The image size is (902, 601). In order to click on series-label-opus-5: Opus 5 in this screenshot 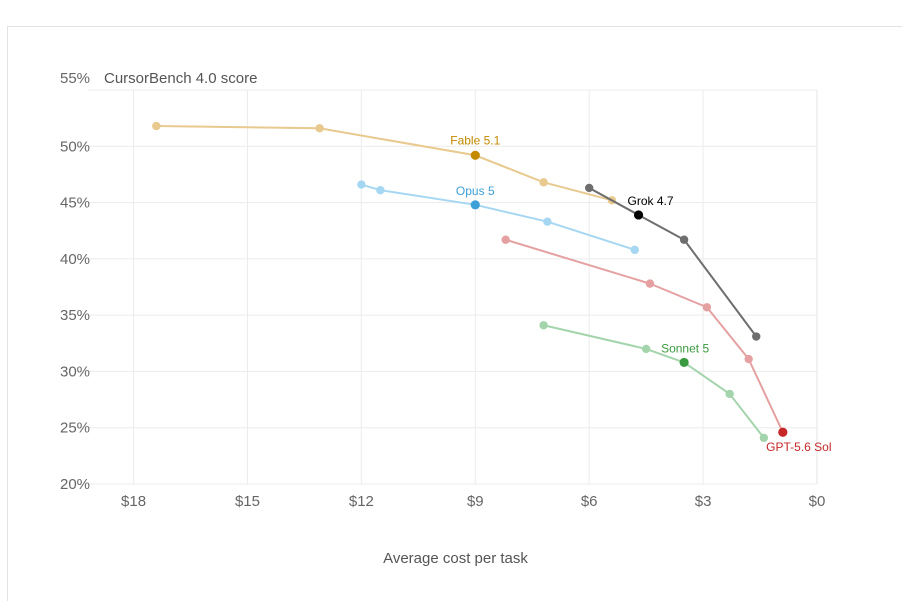, I will do `click(475, 191)`.